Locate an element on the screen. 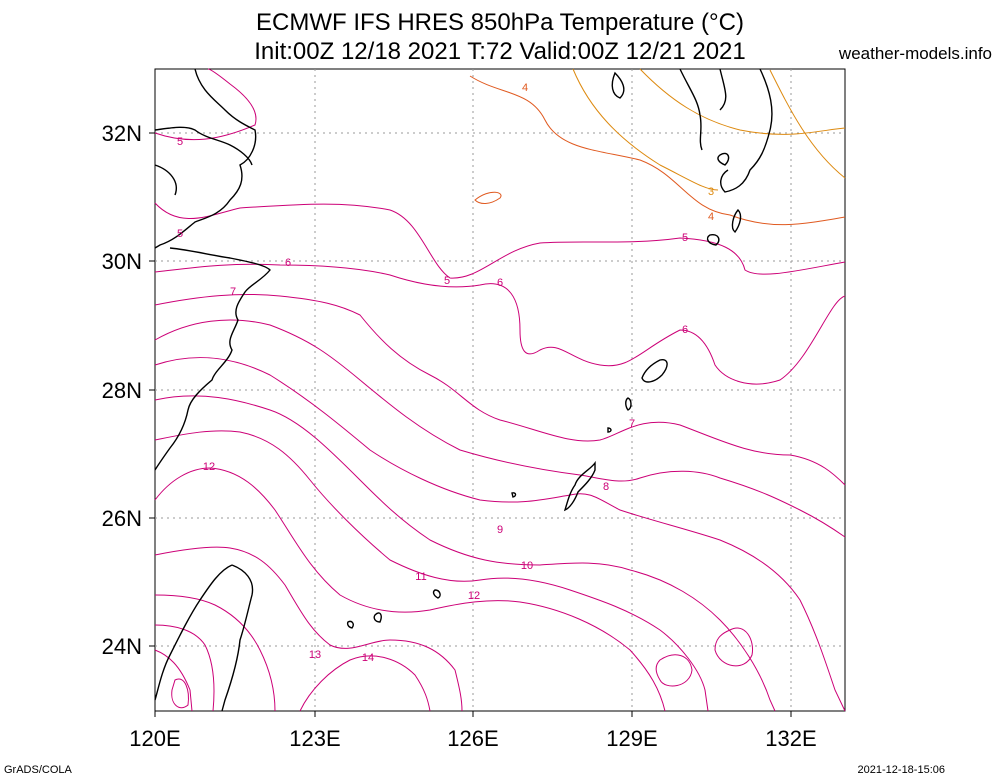 The image size is (1000, 779). yangtze-estuary is located at coordinates (203, 146).